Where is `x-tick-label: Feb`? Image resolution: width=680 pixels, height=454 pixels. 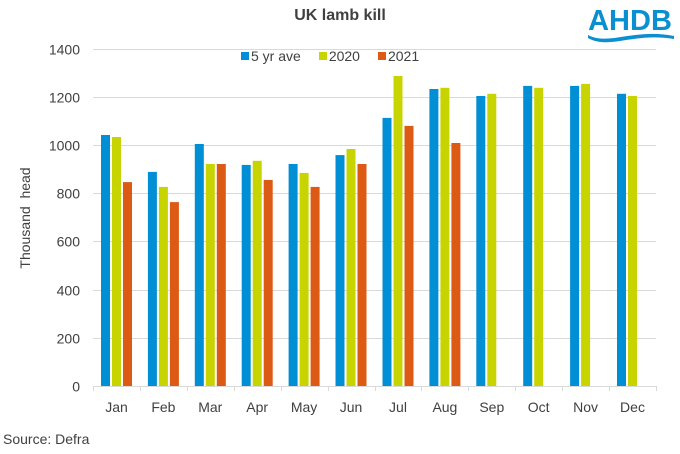 x-tick-label: Feb is located at coordinates (163, 407).